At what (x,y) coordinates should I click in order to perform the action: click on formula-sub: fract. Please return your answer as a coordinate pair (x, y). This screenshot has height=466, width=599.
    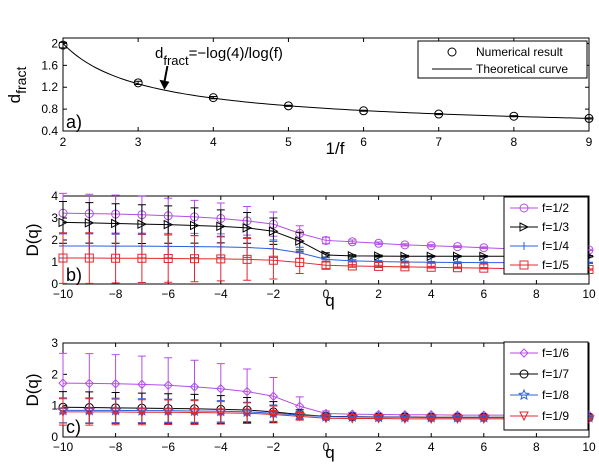
    Looking at the image, I should click on (176, 60).